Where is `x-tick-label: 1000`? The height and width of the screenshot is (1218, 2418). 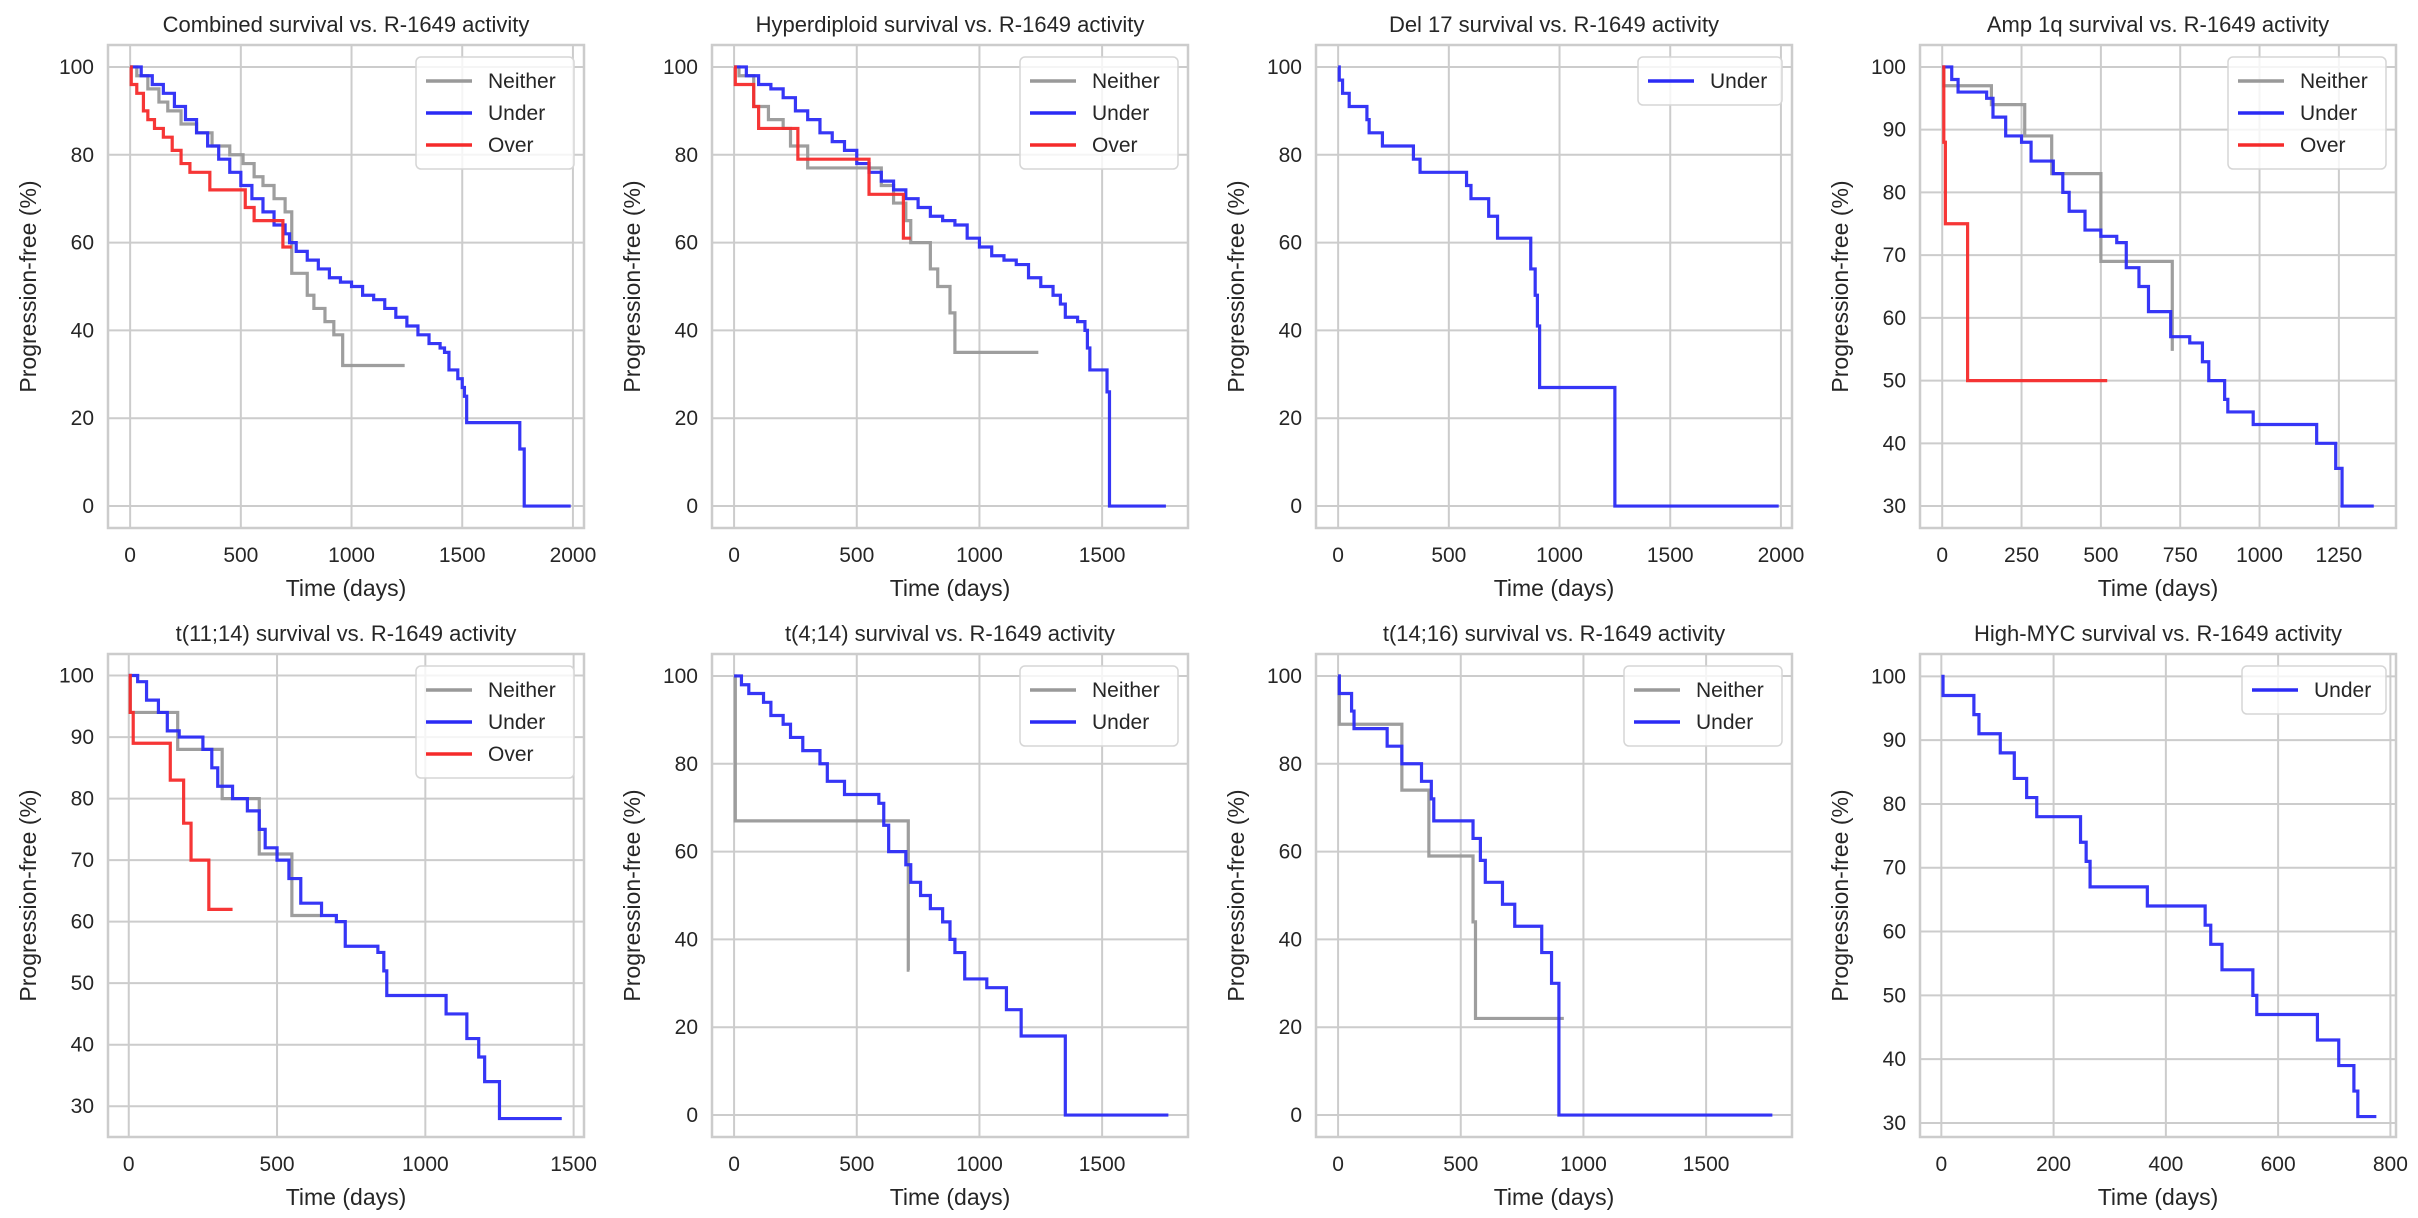
x-tick-label: 1000 is located at coordinates (979, 555).